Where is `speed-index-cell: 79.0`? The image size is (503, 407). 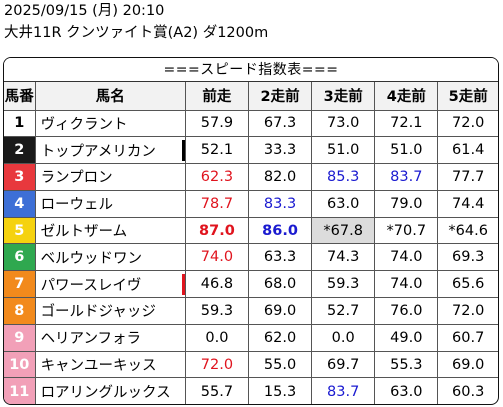
speed-index-cell: 79.0 is located at coordinates (406, 204).